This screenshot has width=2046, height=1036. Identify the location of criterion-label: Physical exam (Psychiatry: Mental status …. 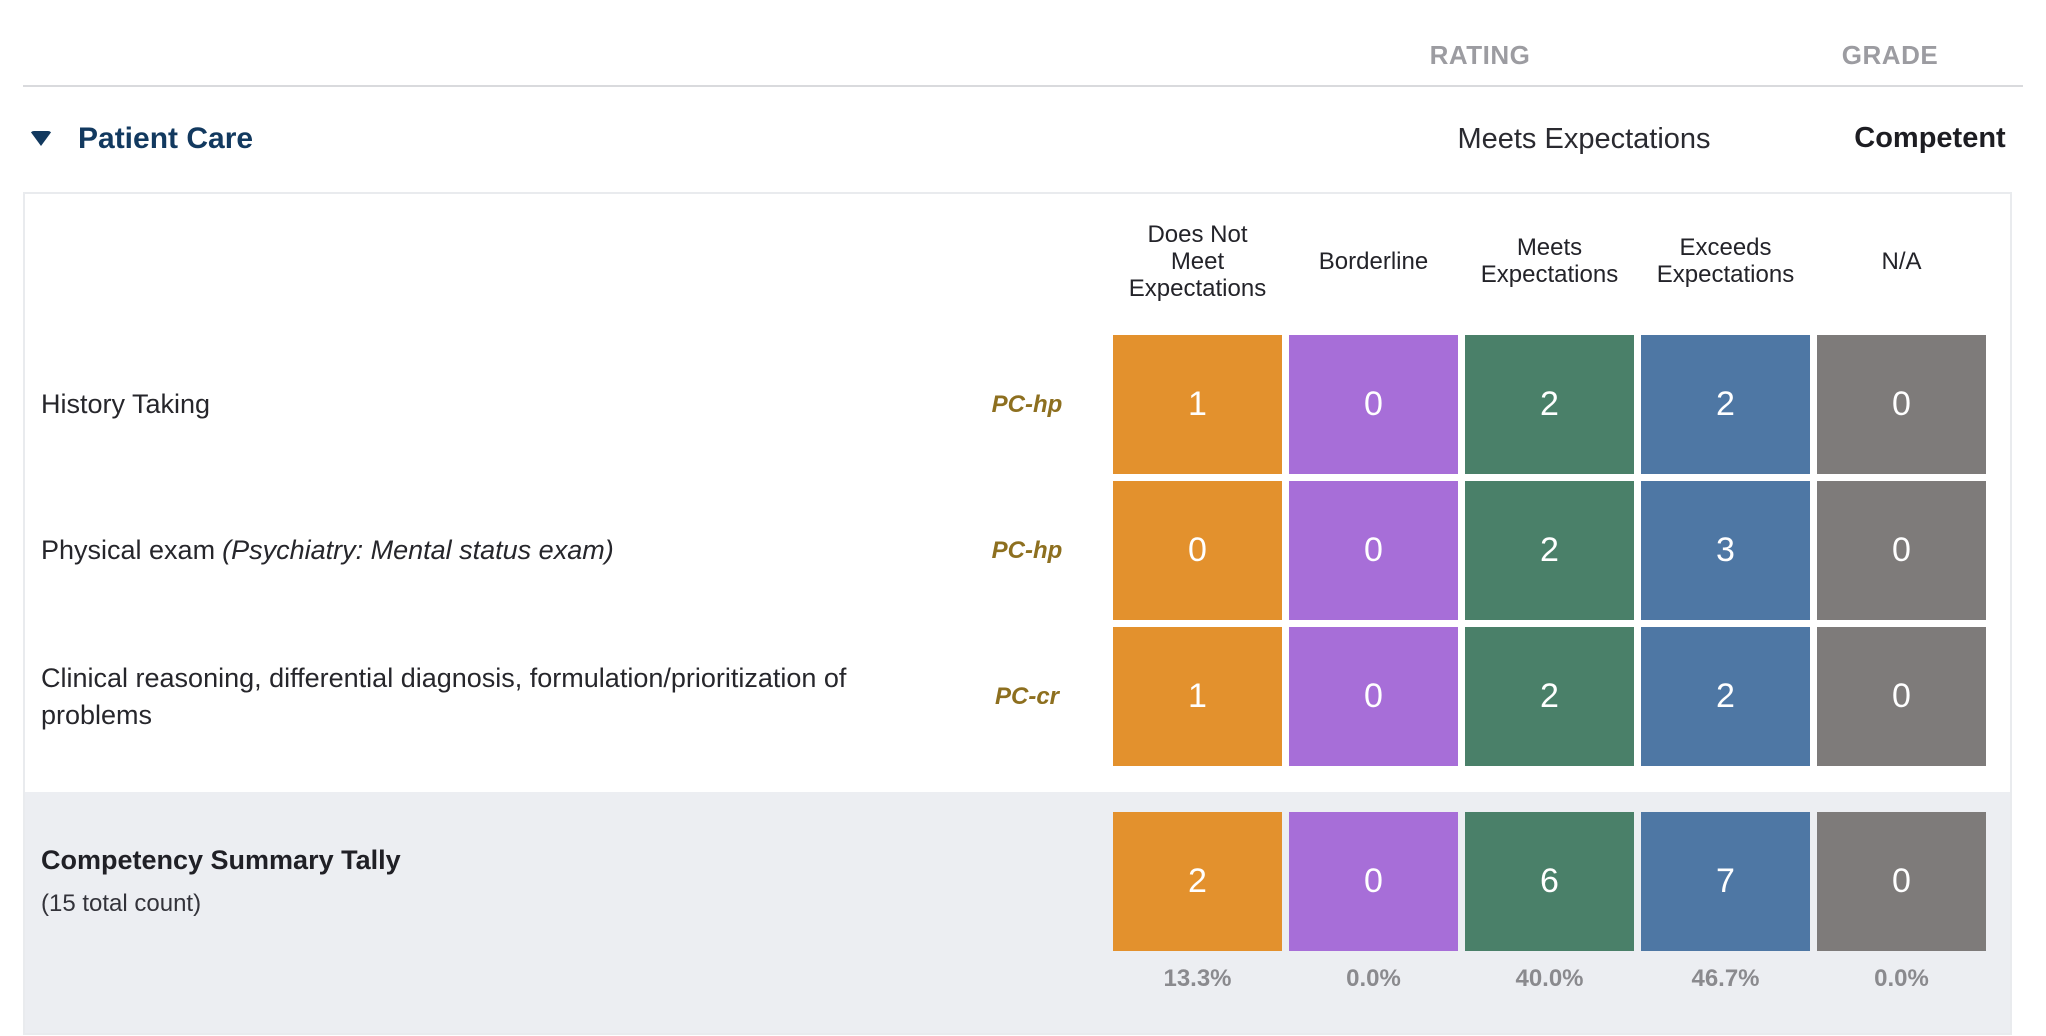
(327, 550).